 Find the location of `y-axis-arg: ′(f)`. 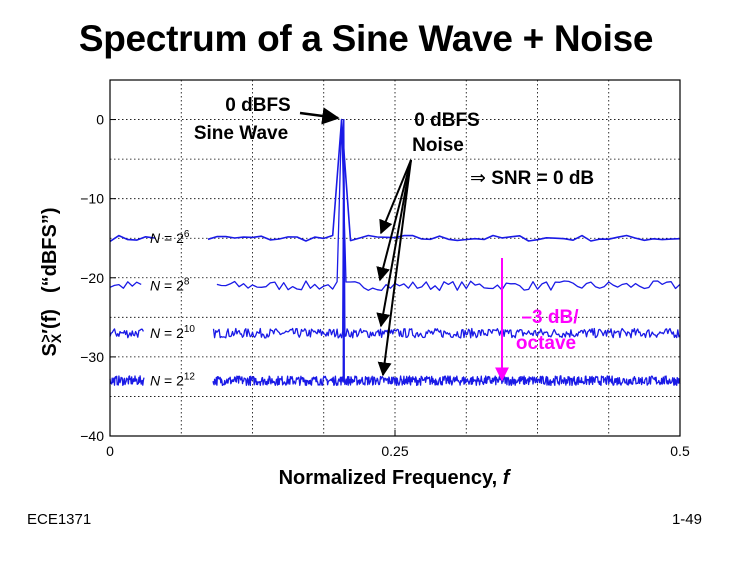

y-axis-arg: ′(f) is located at coordinates (50, 321).